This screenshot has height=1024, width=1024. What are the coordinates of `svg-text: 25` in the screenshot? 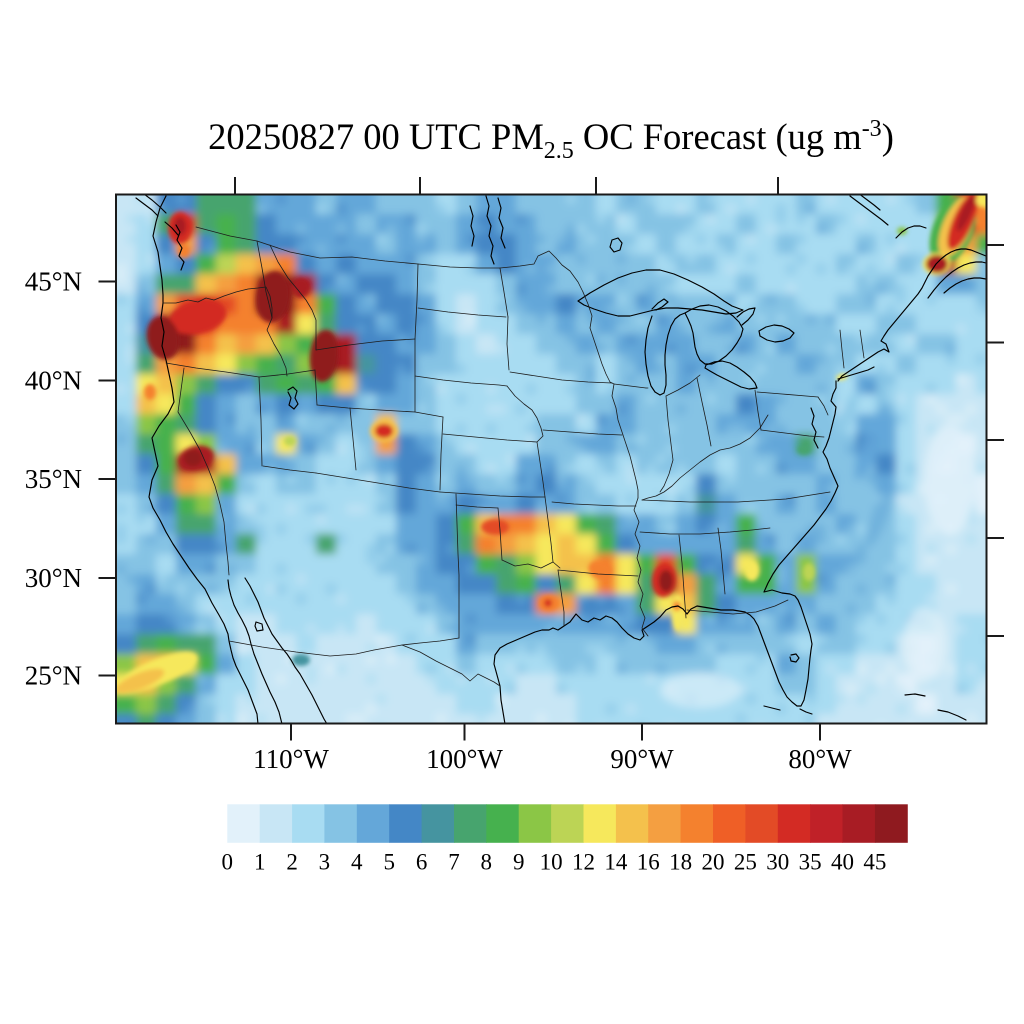 It's located at (745, 862).